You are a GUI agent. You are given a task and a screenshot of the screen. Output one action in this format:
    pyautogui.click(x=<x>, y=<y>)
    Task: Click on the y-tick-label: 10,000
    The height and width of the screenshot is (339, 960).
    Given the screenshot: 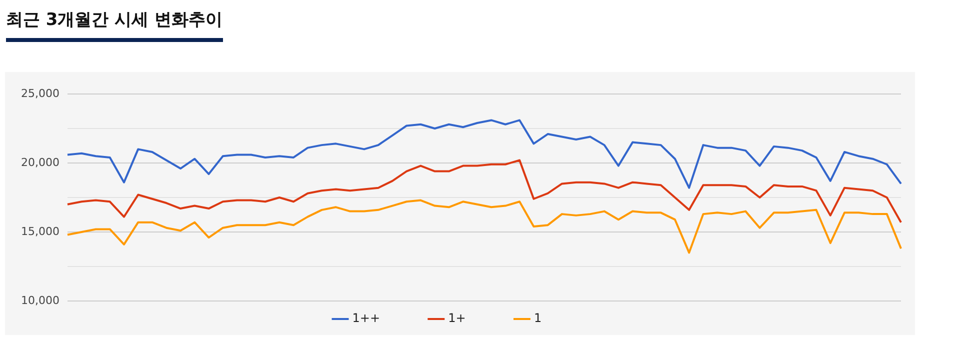 What is the action you would take?
    pyautogui.click(x=40, y=300)
    